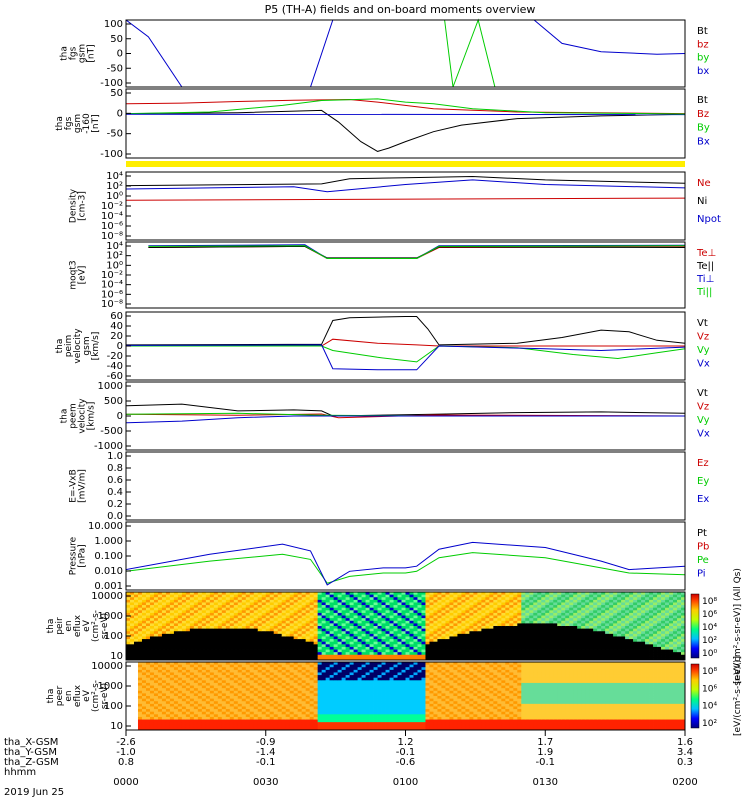 The image size is (750, 800). What do you see at coordinates (405, 199) in the screenshot?
I see `series-line-Ne` at bounding box center [405, 199].